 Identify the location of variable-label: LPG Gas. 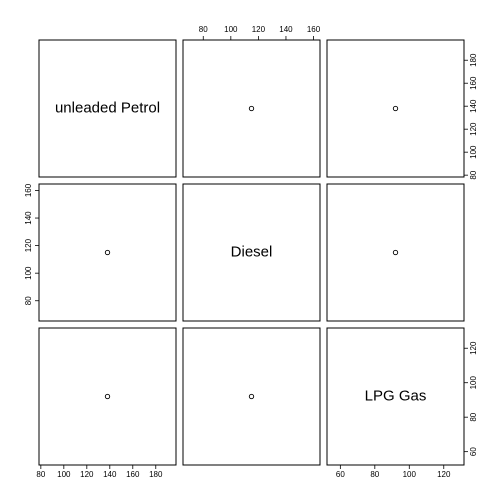
(396, 395).